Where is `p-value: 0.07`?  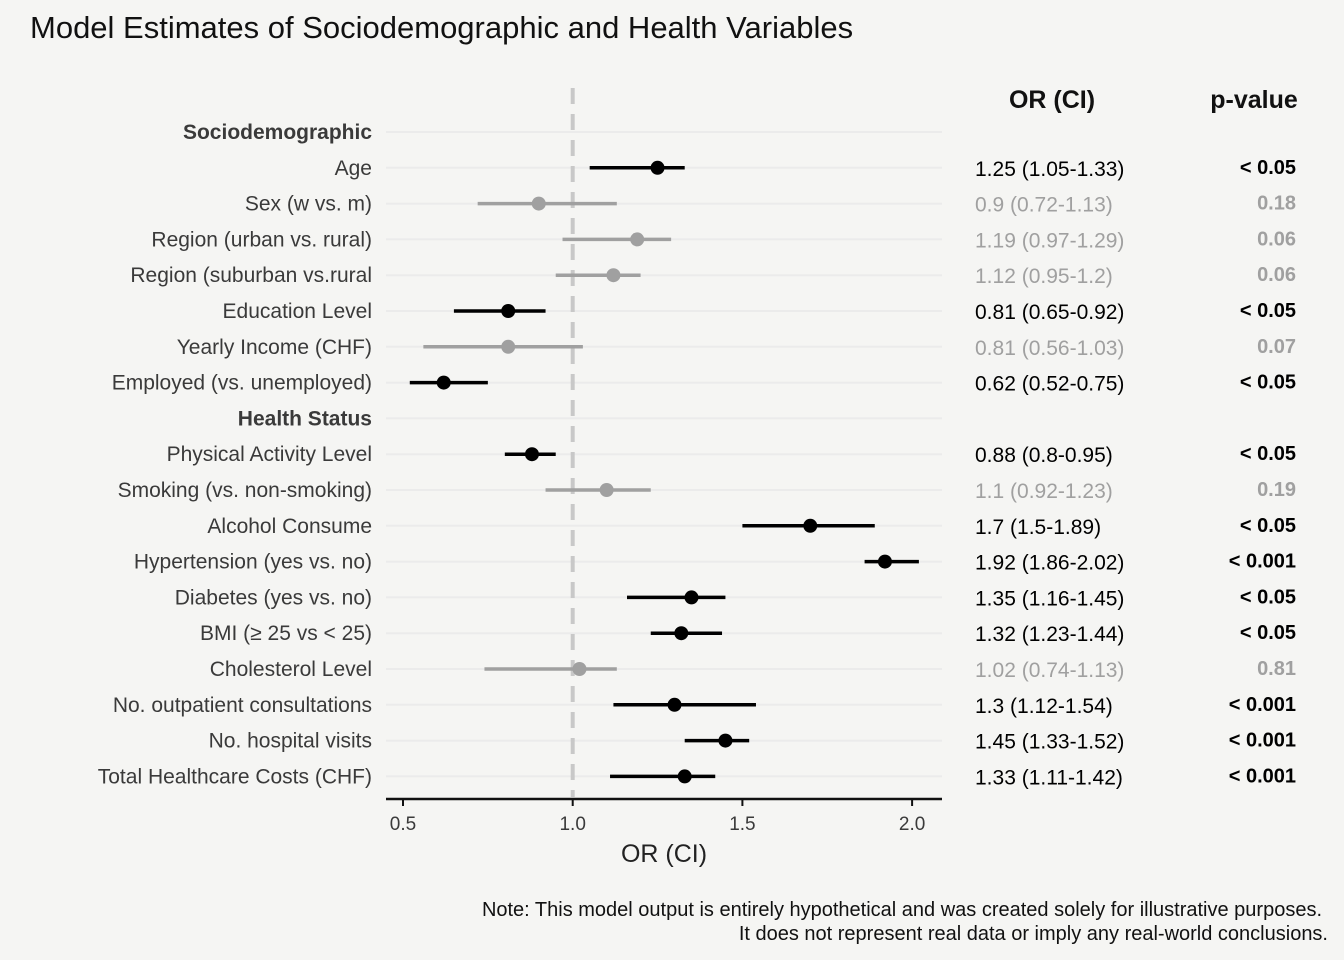 p-value: 0.07 is located at coordinates (1276, 347).